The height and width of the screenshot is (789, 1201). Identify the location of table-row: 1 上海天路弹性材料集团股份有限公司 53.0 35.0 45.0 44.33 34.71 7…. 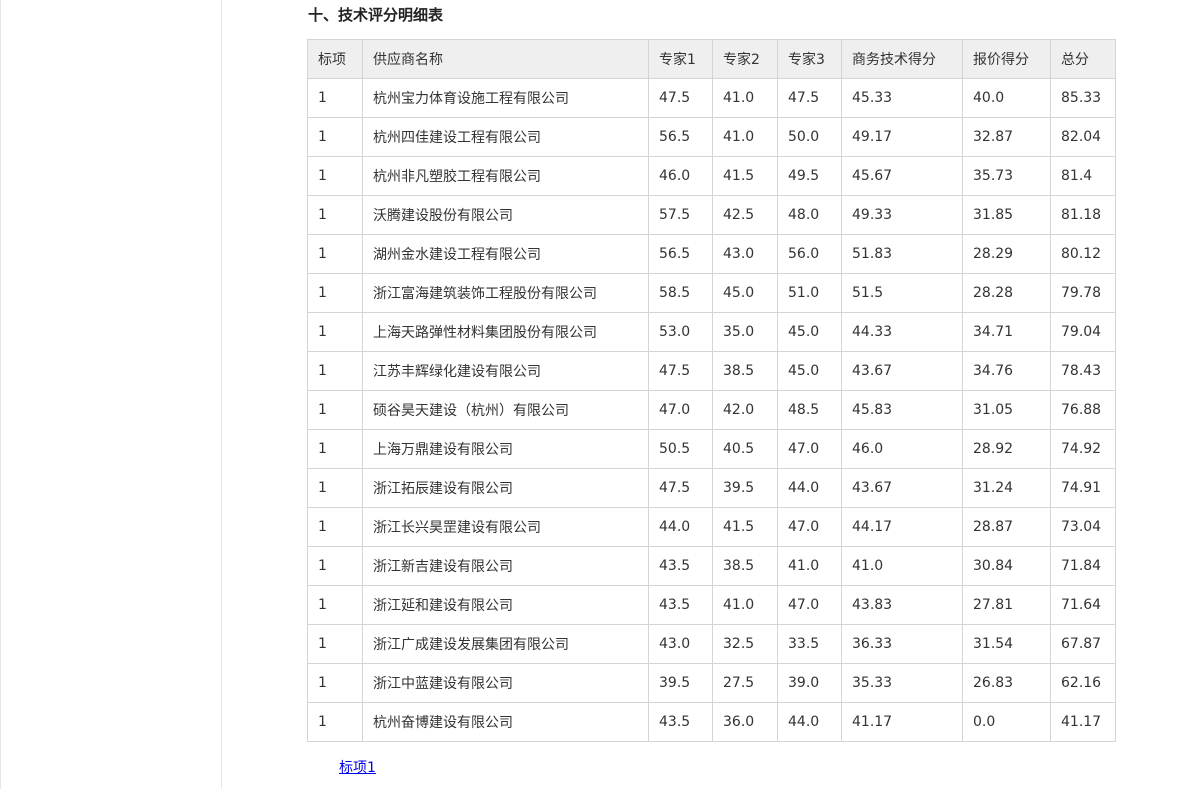
(711, 332).